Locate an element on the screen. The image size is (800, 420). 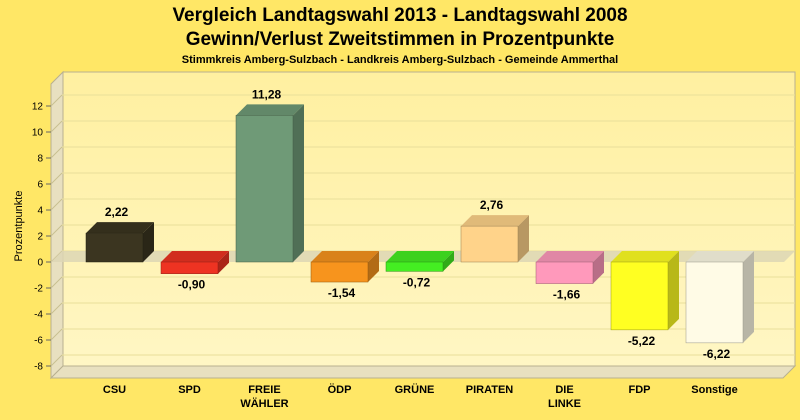
y-tick-label: -2 is located at coordinates (38, 289).